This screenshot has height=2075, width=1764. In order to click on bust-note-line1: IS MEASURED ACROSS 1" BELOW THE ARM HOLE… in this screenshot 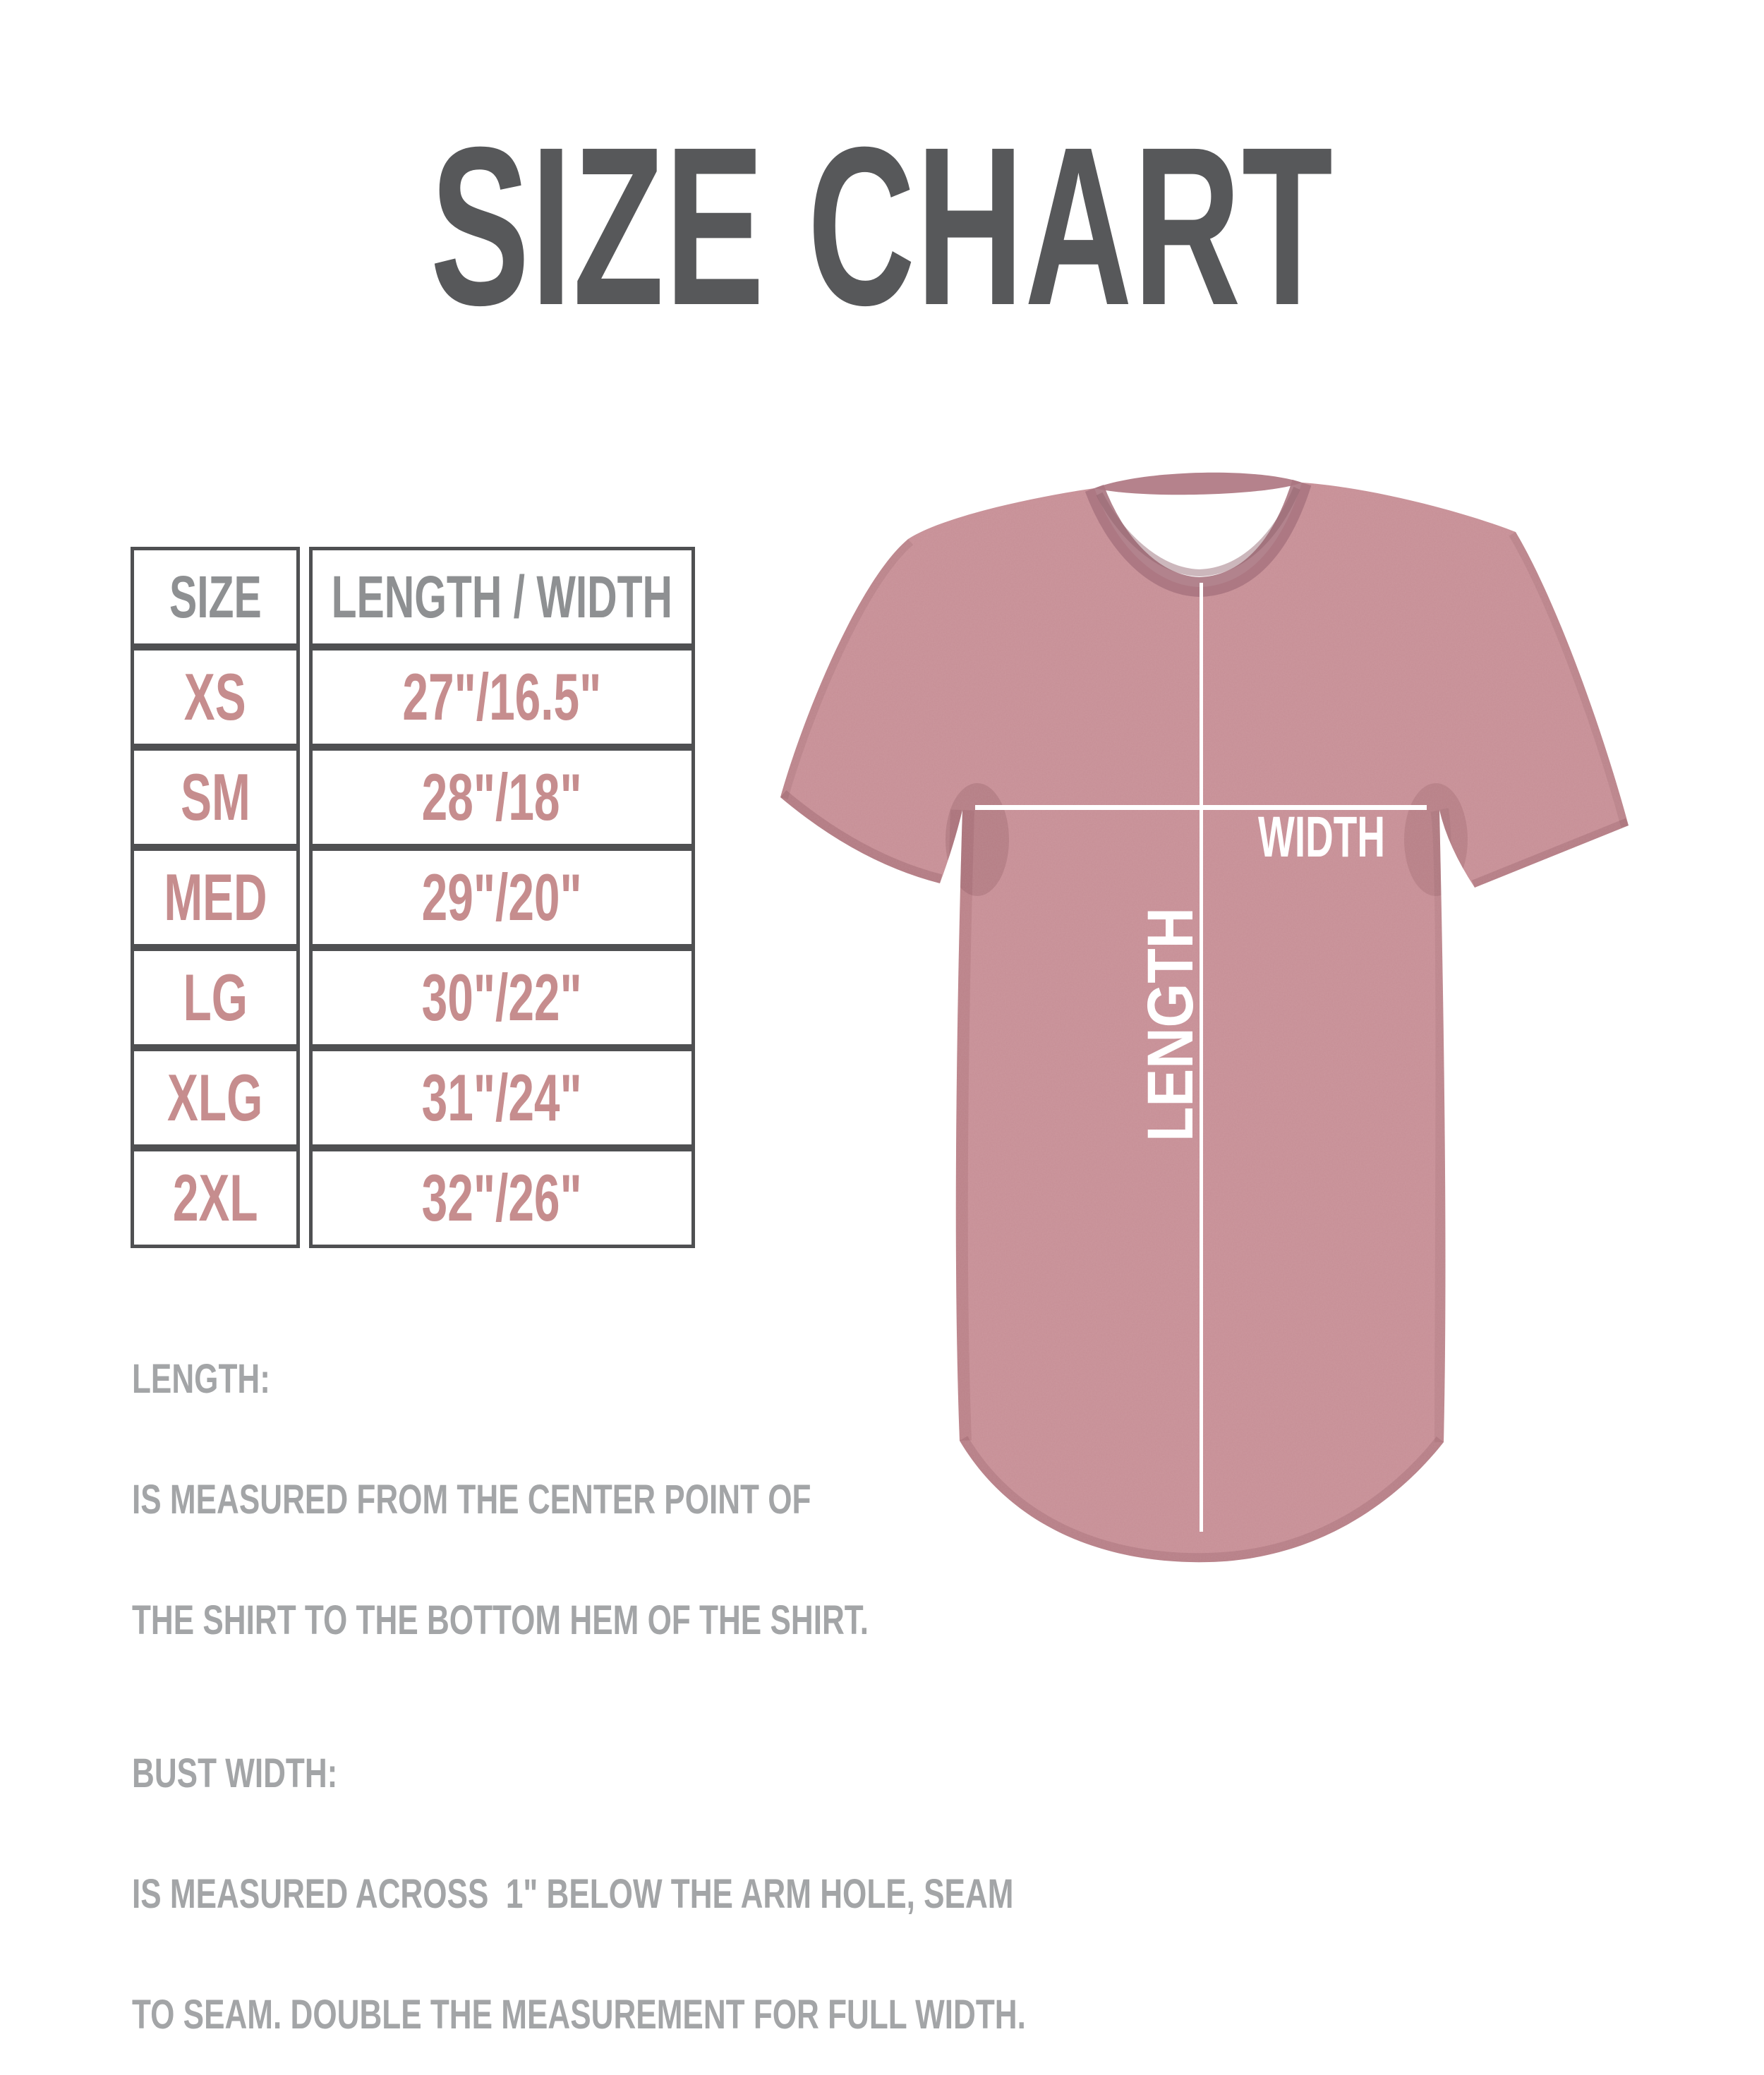, I will do `click(573, 1894)`.